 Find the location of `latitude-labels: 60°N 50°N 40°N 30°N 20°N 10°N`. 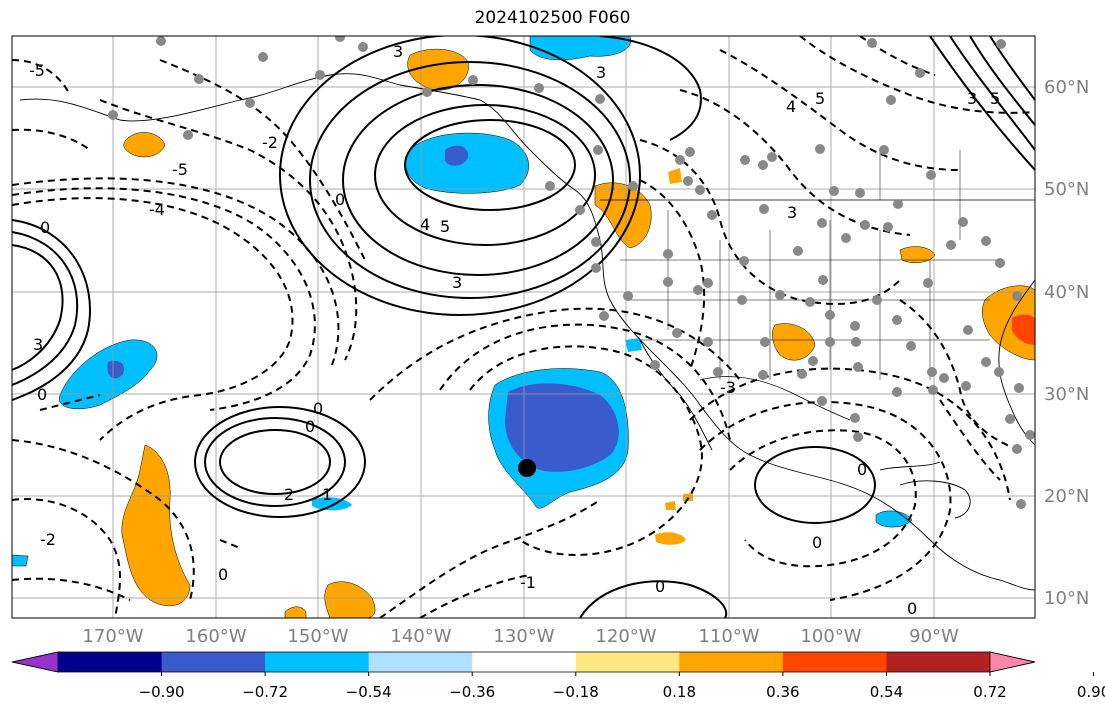

latitude-labels: 60°N 50°N 40°N 30°N 20°N 10°N is located at coordinates (1066, 343).